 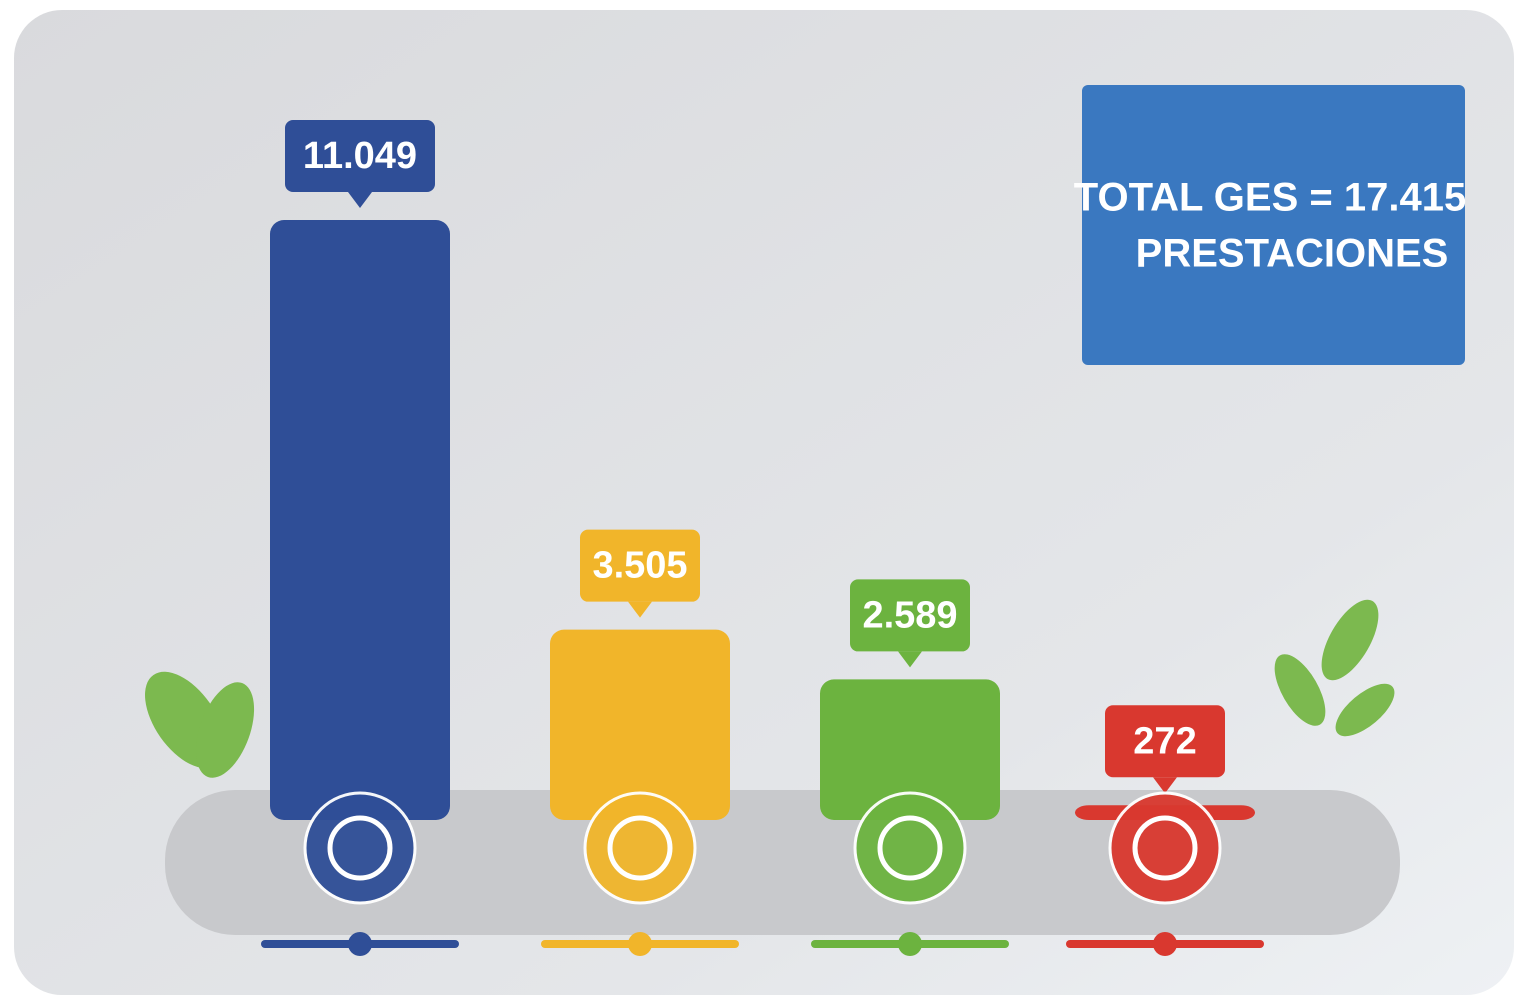 I want to click on total-line: TOTAL GES = 17.415, so click(x=1270, y=198).